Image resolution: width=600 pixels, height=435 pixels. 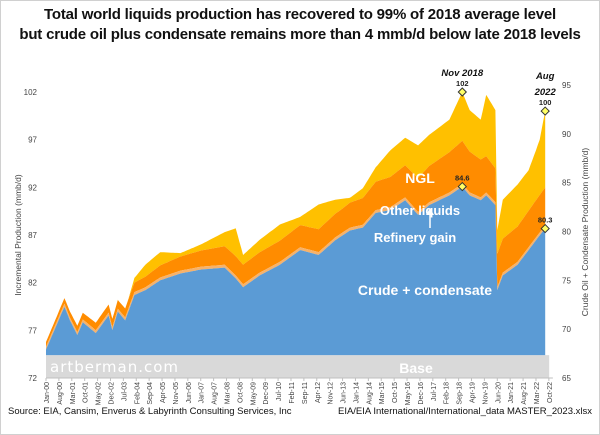 I want to click on y-tick-label: 97, so click(x=32, y=140).